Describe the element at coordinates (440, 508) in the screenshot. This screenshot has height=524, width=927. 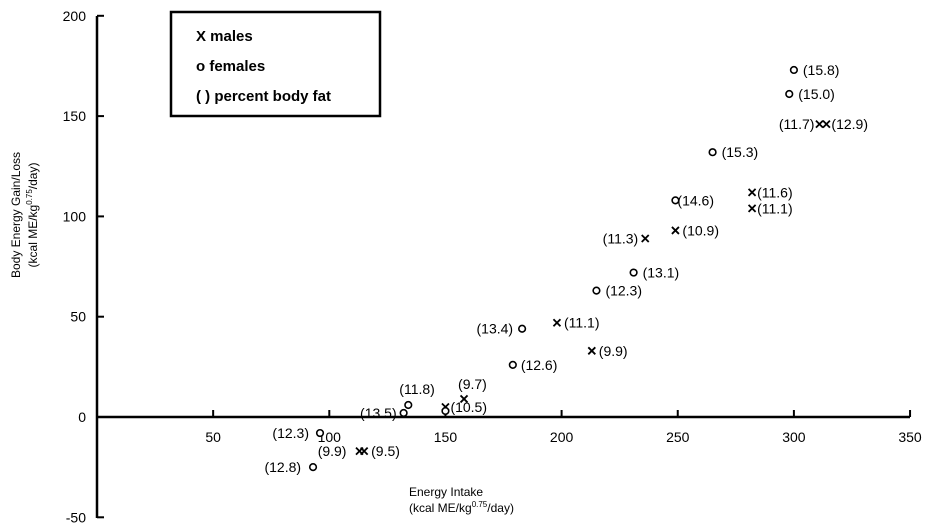
I see `x-axis-units-pre: (kcal ME/kg` at that location.